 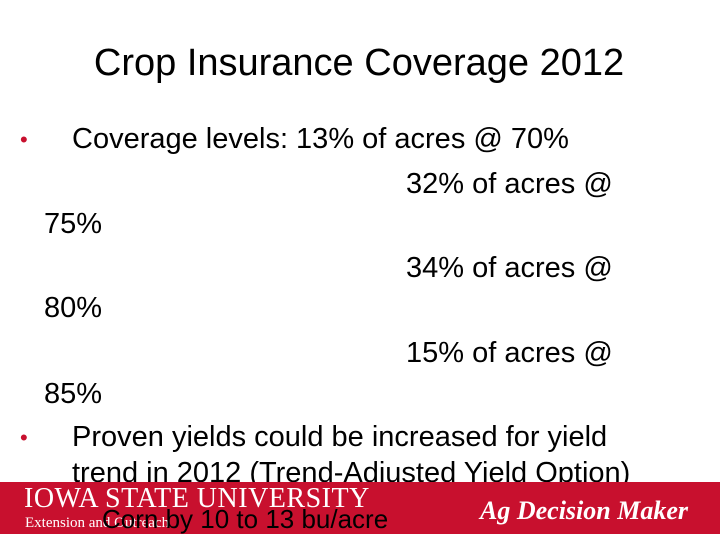 What do you see at coordinates (197, 498) in the screenshot?
I see `isu-logo-text: IOWA STATE UNIVERSITY` at bounding box center [197, 498].